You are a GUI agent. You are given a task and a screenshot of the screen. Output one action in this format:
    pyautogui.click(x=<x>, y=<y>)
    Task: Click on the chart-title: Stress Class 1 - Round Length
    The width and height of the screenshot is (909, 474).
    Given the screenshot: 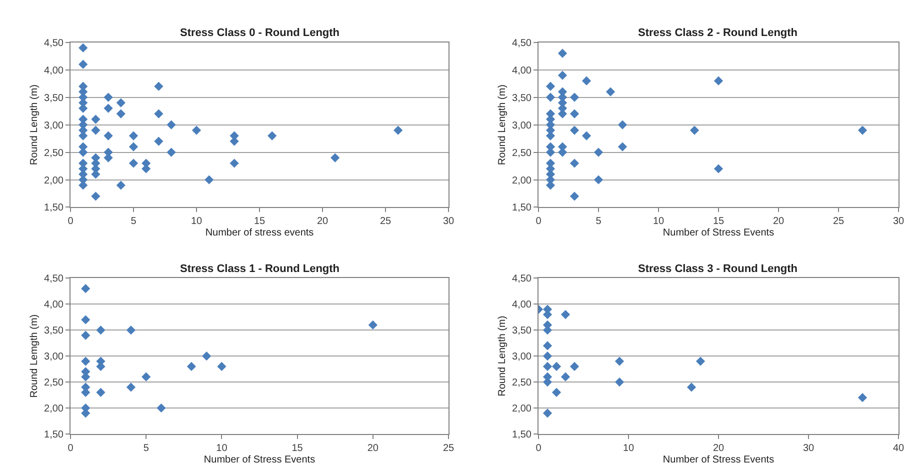 What is the action you would take?
    pyautogui.click(x=260, y=269)
    